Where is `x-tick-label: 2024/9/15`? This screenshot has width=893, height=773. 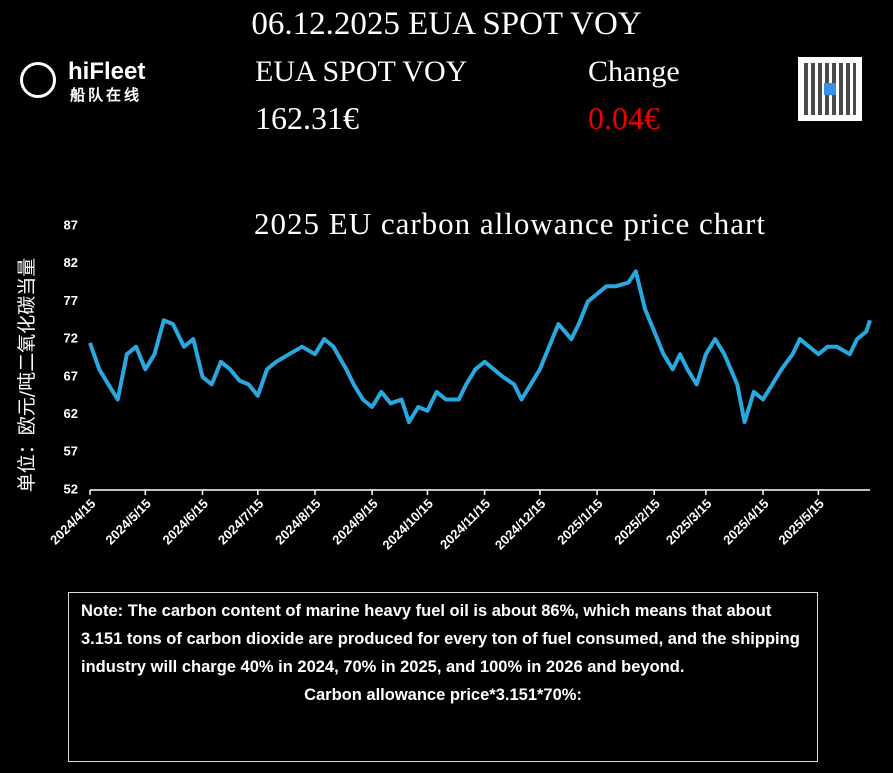 x-tick-label: 2024/9/15 is located at coordinates (355, 522).